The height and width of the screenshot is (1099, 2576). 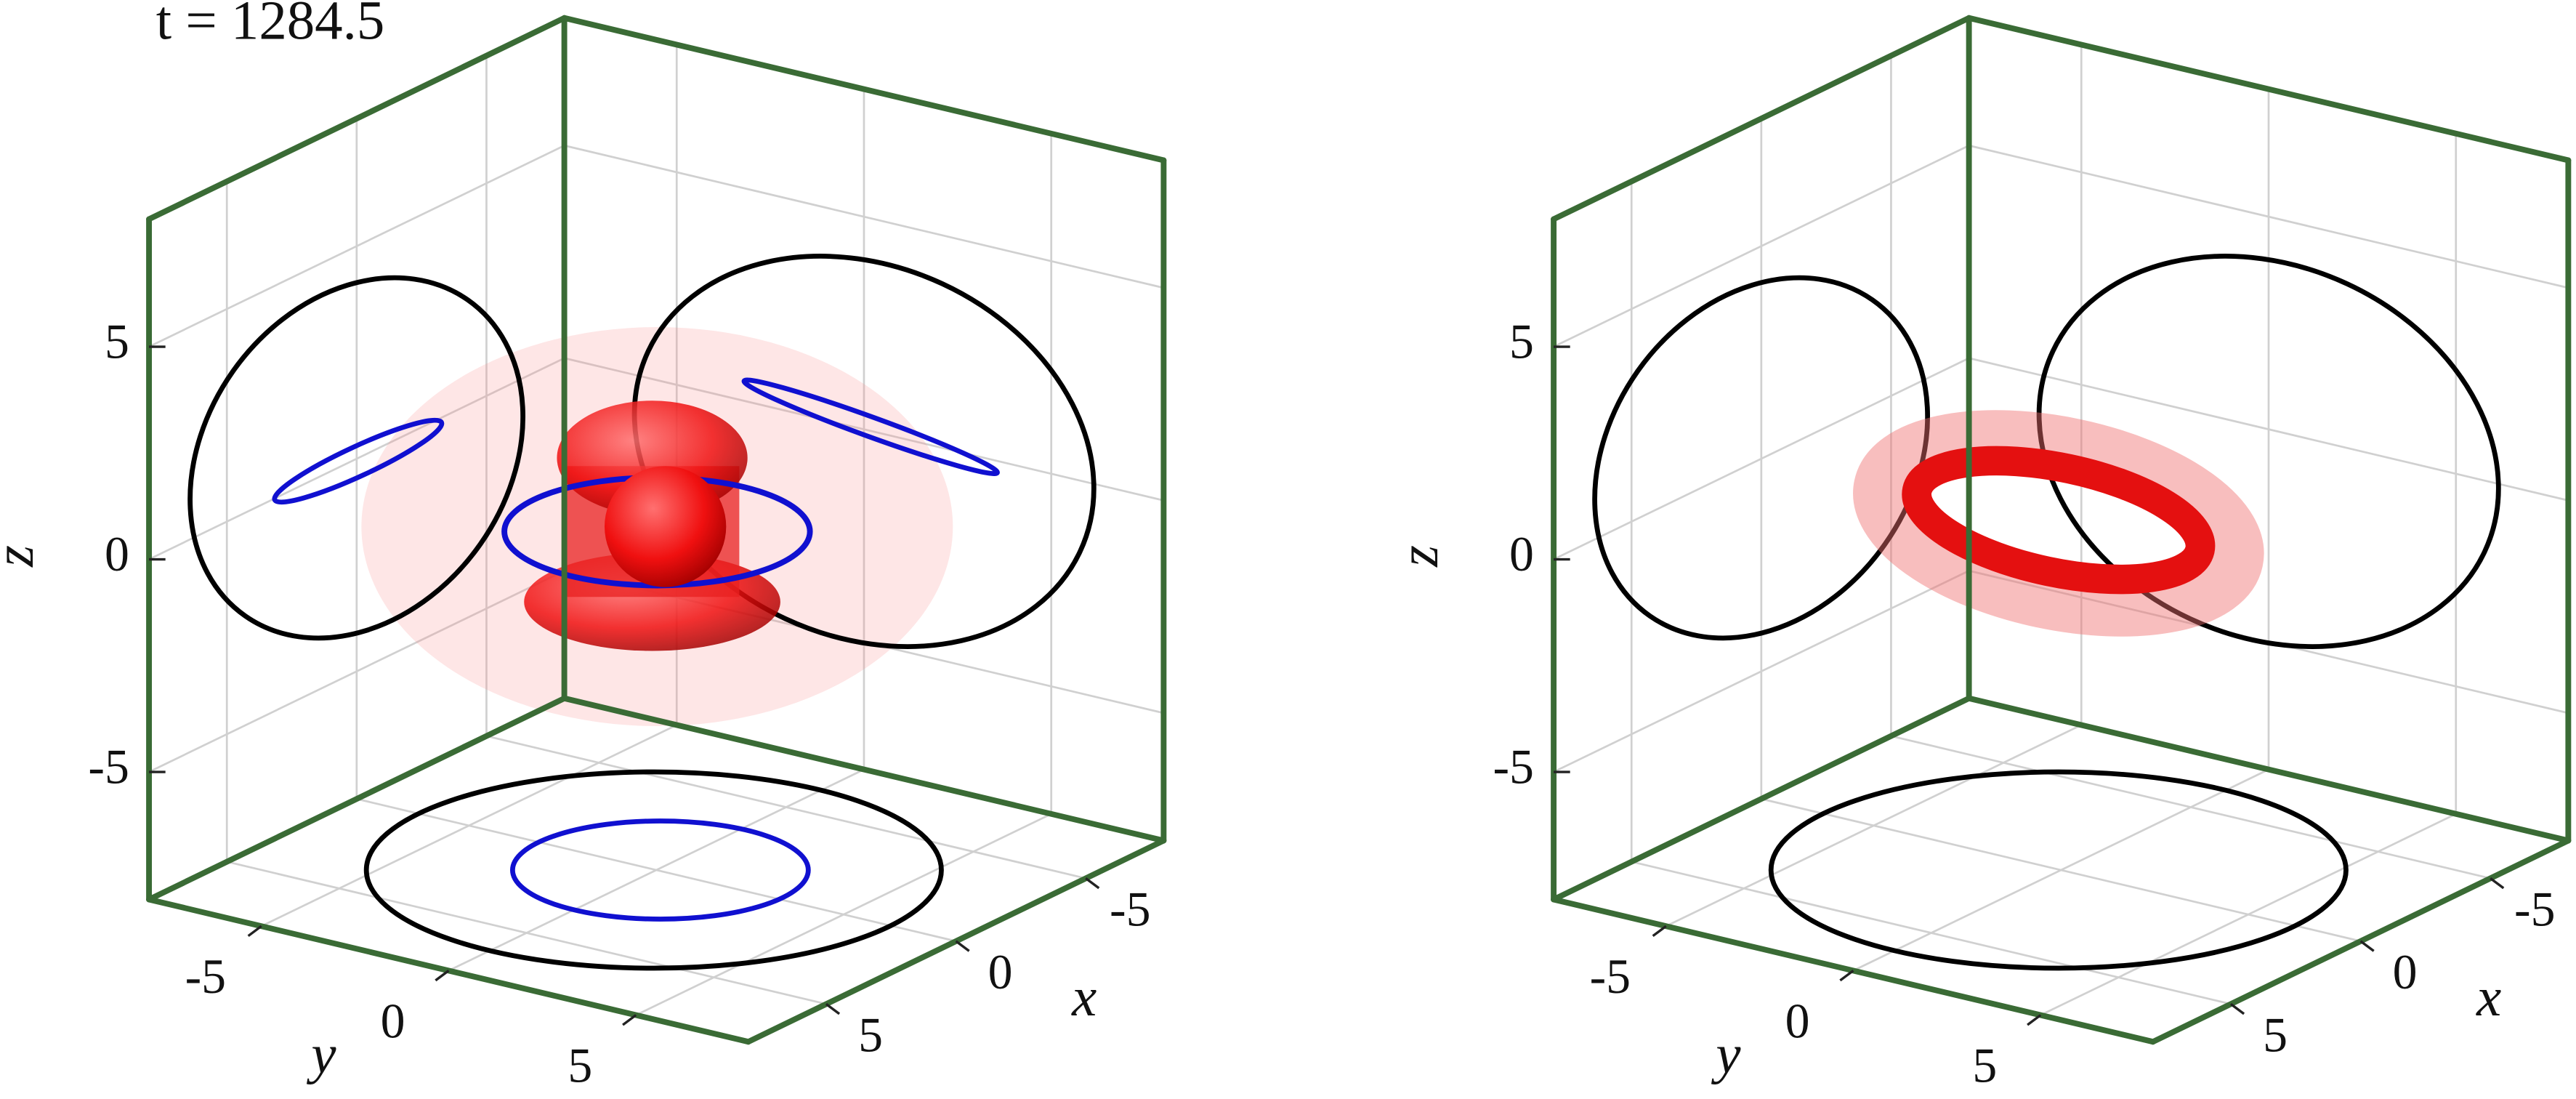 I want to click on panel-title: t = 1284.5, so click(x=270, y=26).